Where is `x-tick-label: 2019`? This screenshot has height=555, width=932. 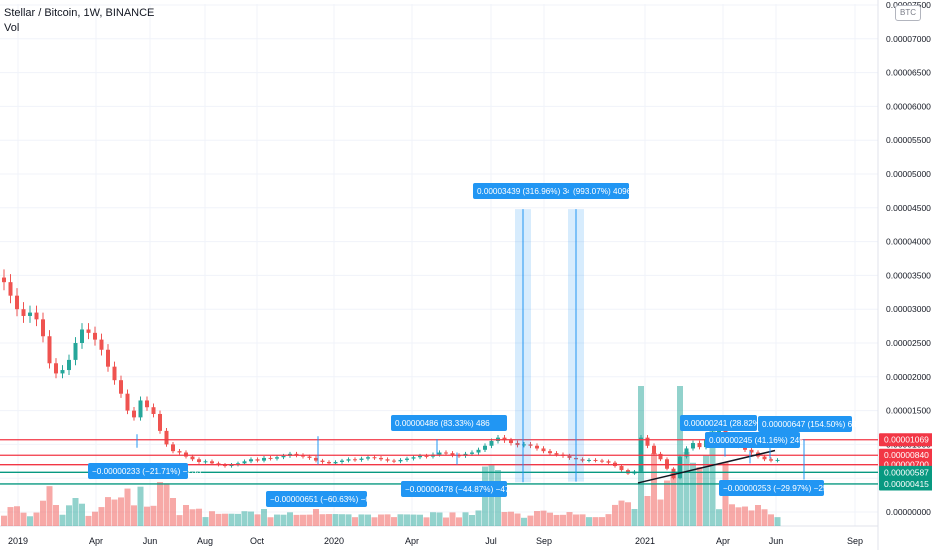 x-tick-label: 2019 is located at coordinates (18, 541).